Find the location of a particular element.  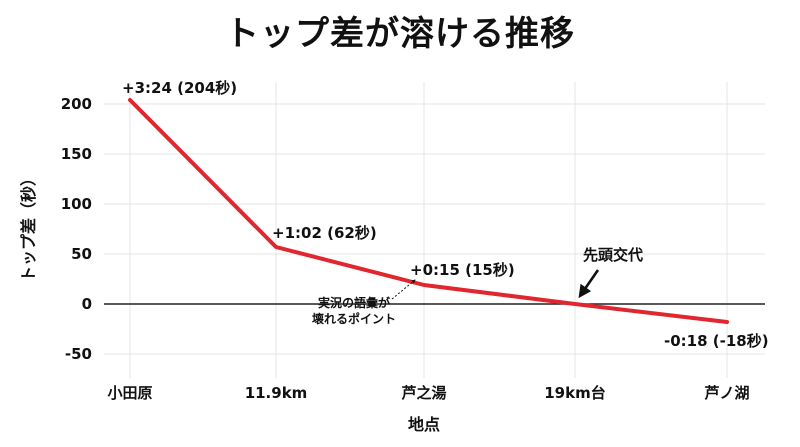

y-tick-label: 150 is located at coordinates (76, 154).